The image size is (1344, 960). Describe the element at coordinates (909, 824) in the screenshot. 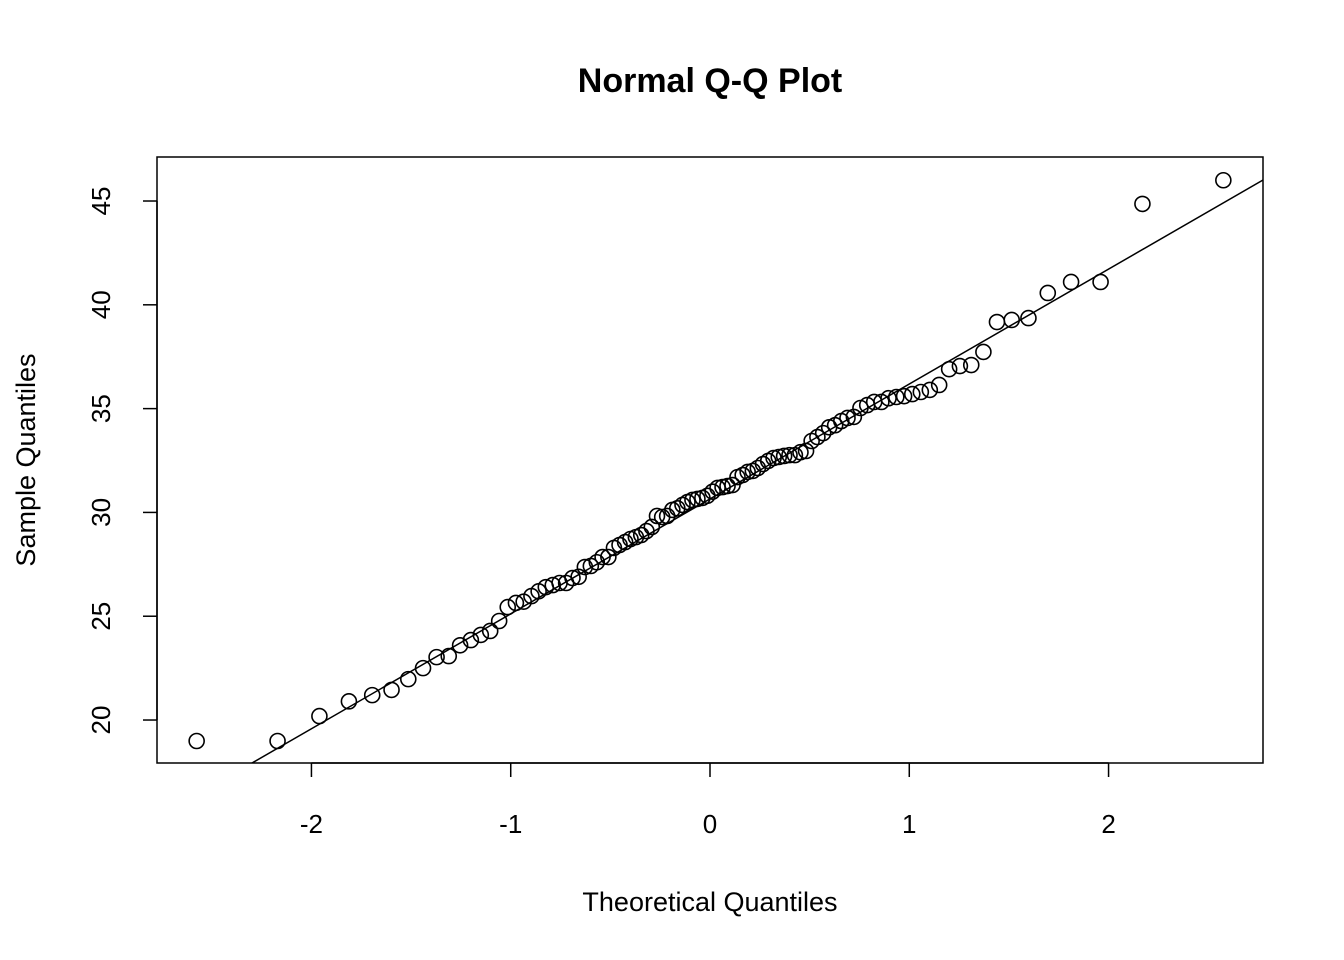

I see `x-tick-label: 1` at that location.